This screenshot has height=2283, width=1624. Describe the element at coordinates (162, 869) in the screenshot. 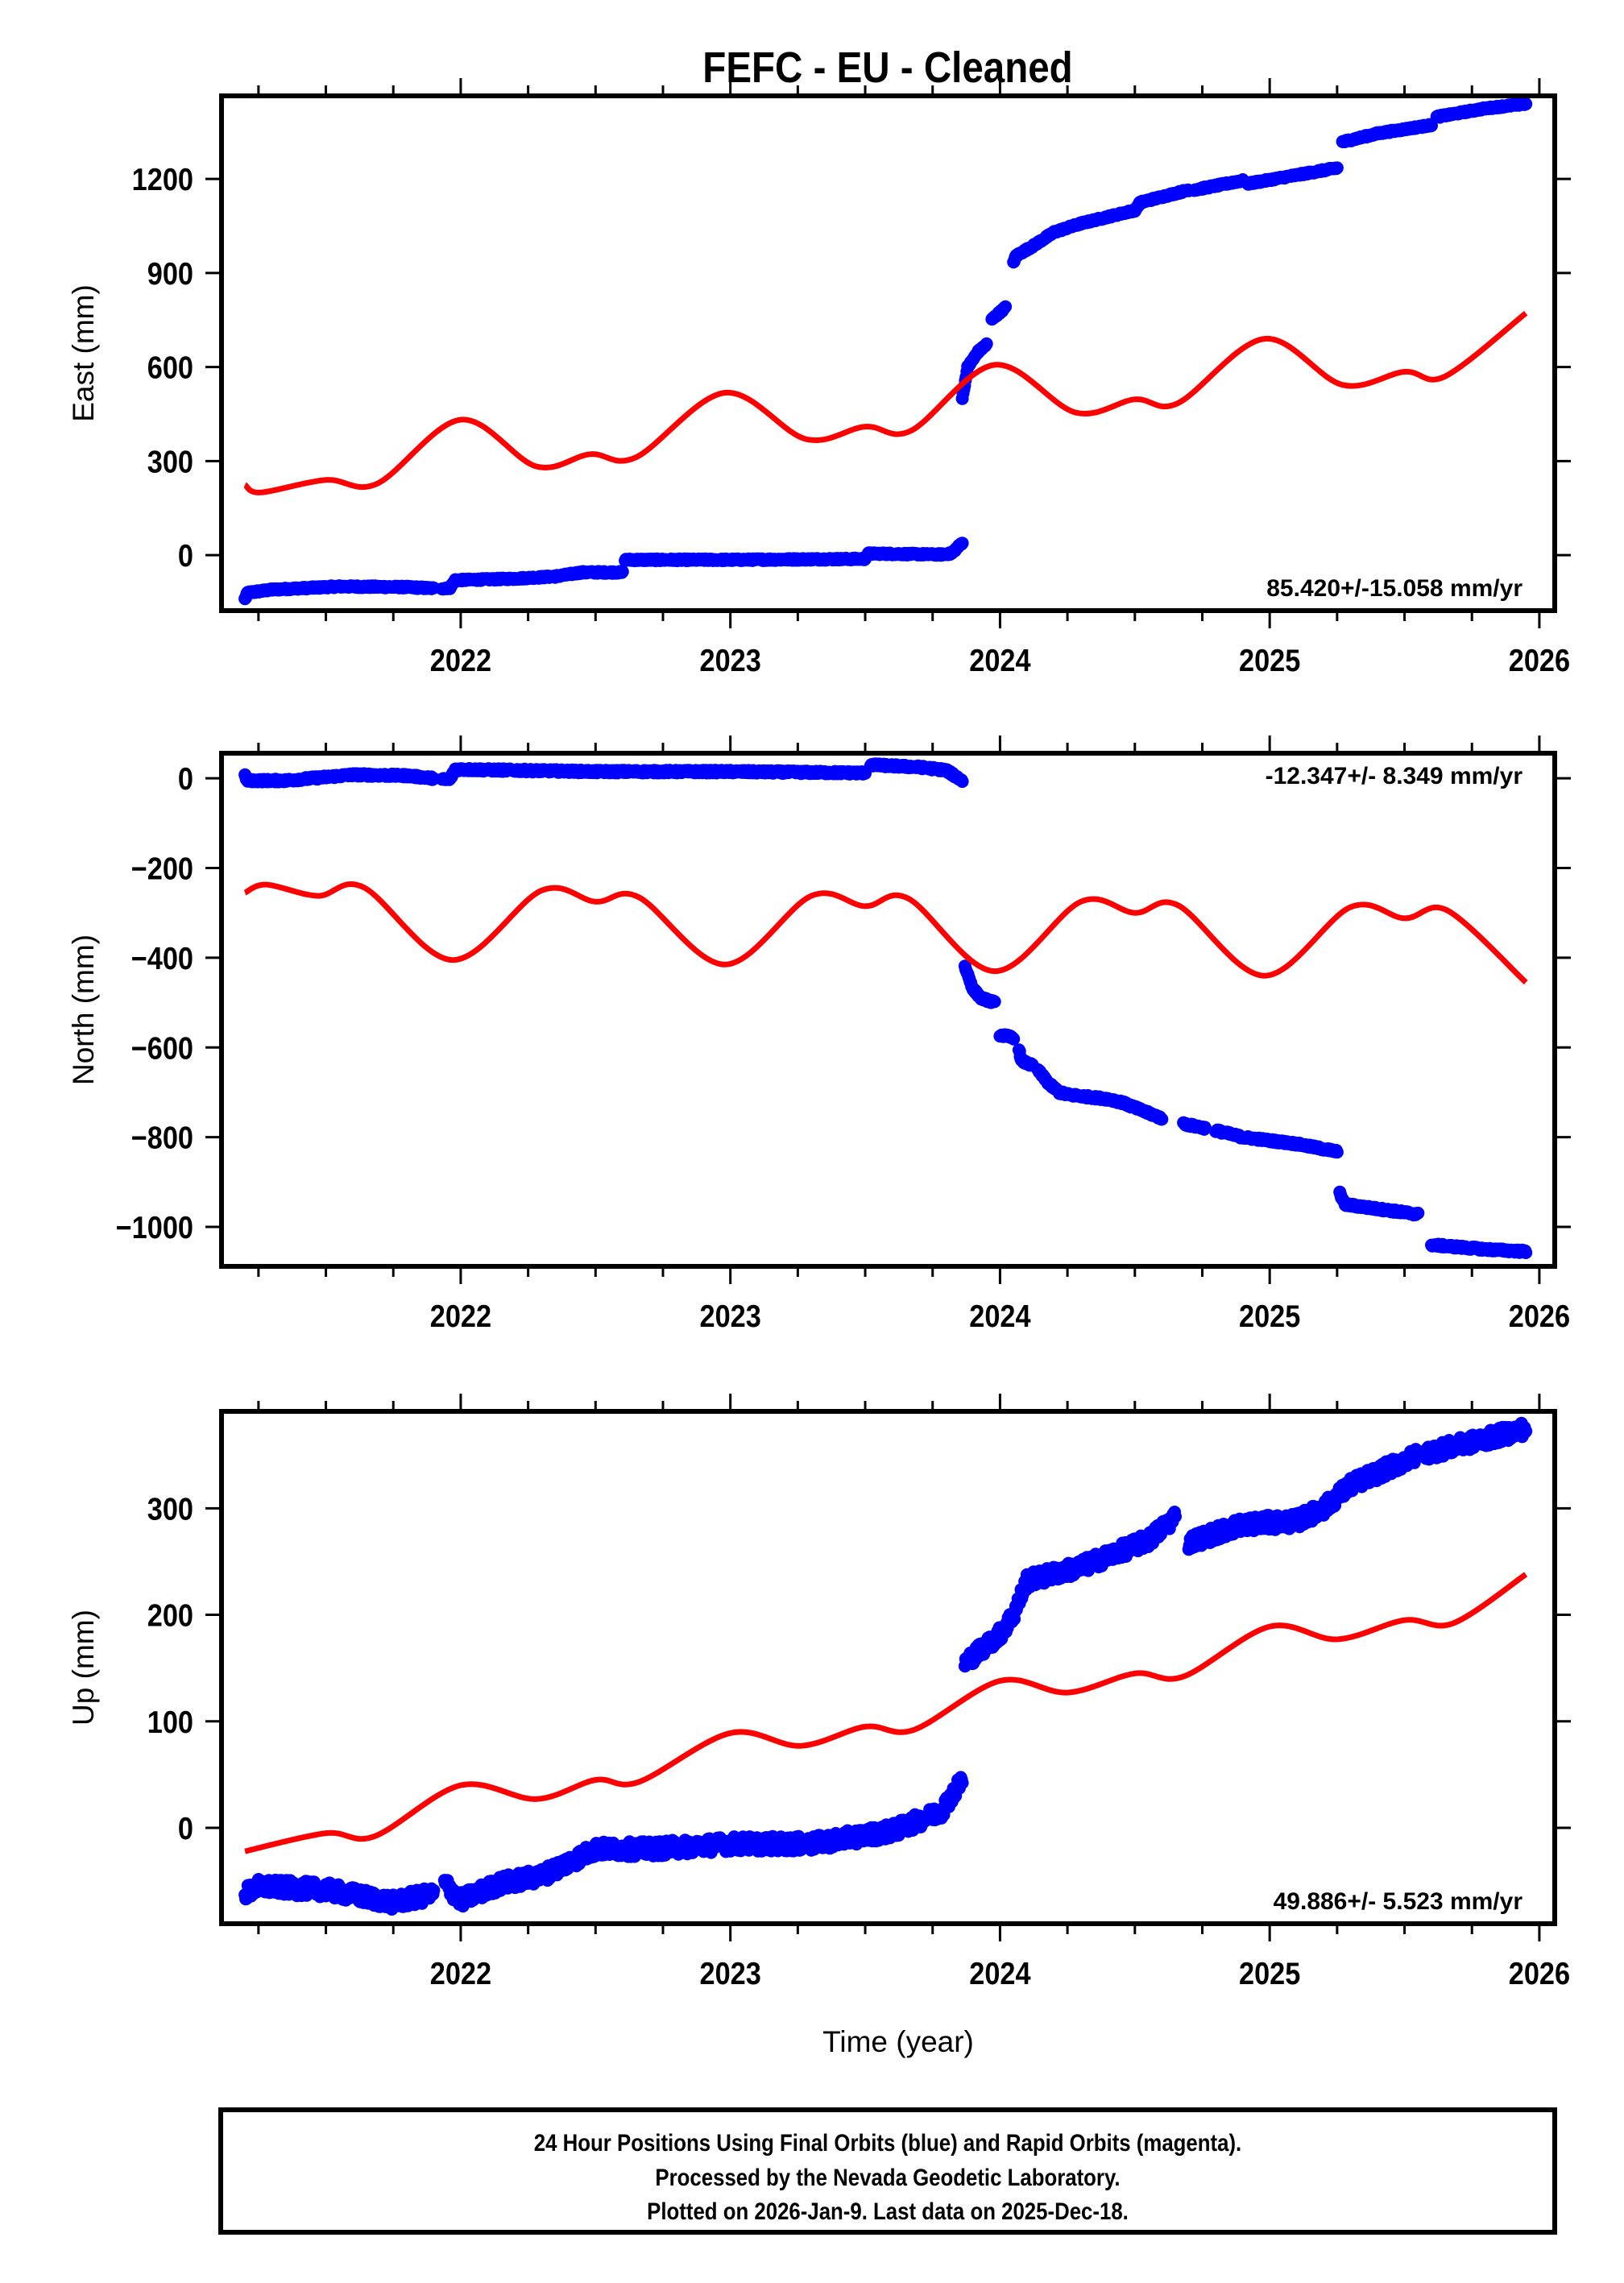

I see `y-tick-label: −200` at that location.